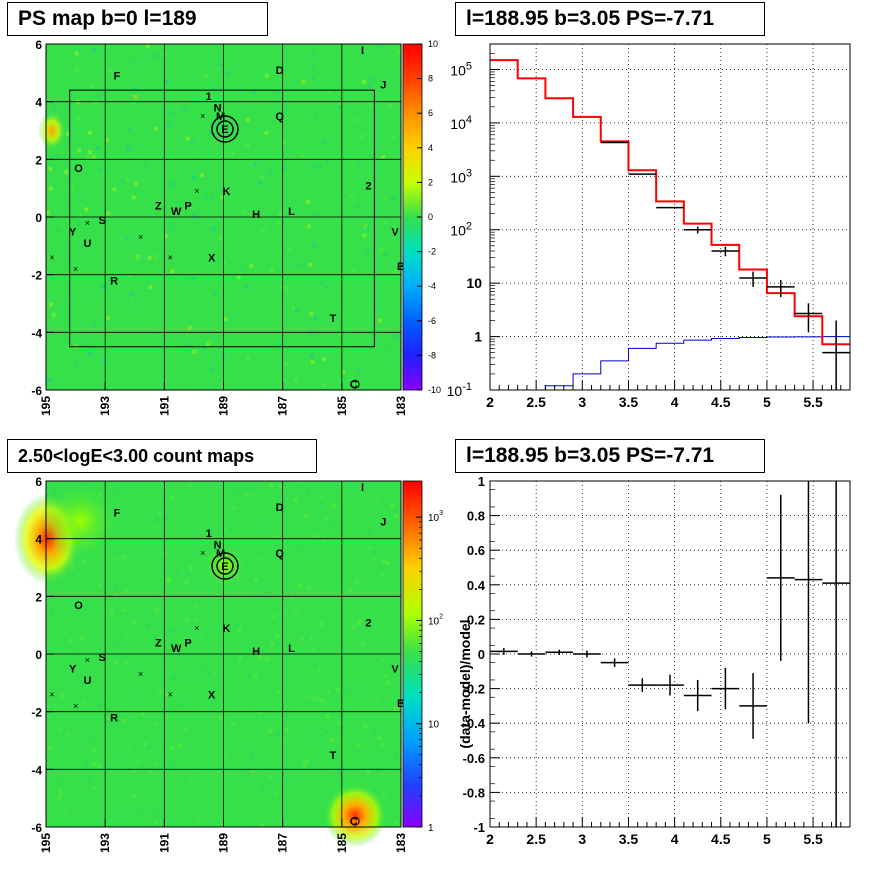  I want to click on x-tick-label: 3.5, so click(629, 839).